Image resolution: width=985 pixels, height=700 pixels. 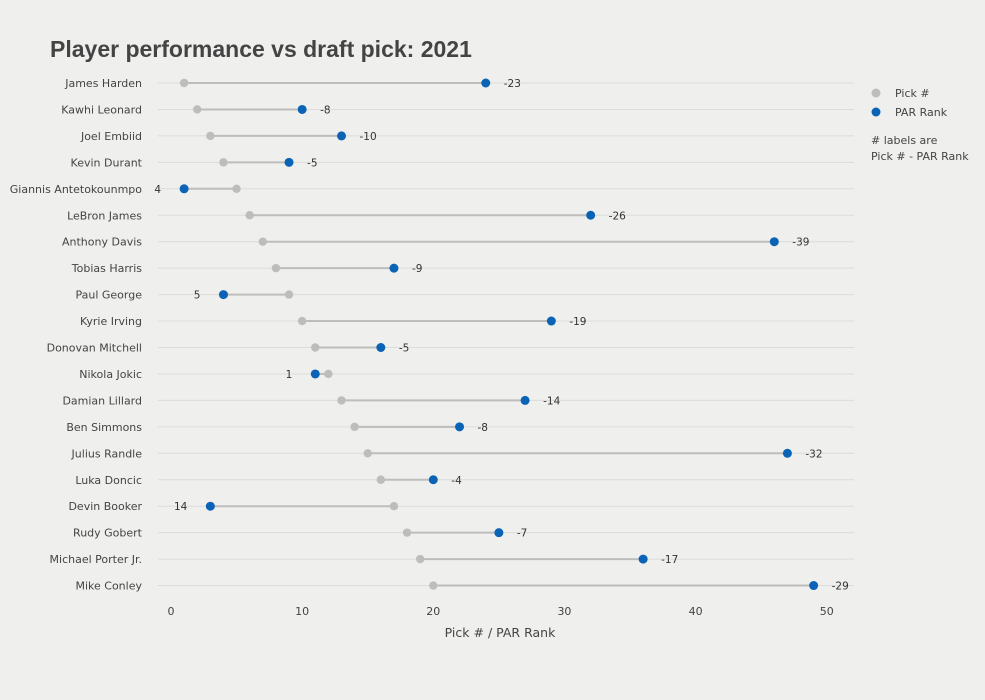 What do you see at coordinates (289, 375) in the screenshot?
I see `data-label: 1` at bounding box center [289, 375].